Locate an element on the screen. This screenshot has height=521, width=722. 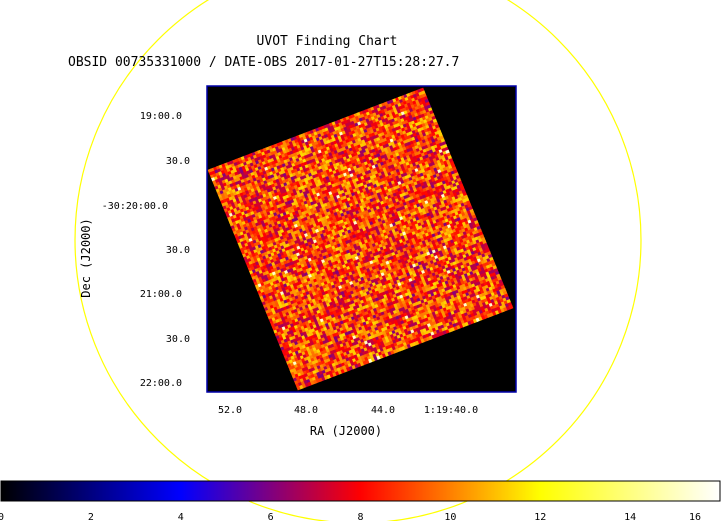
colorbar-tick-label: 12 is located at coordinates (540, 516).